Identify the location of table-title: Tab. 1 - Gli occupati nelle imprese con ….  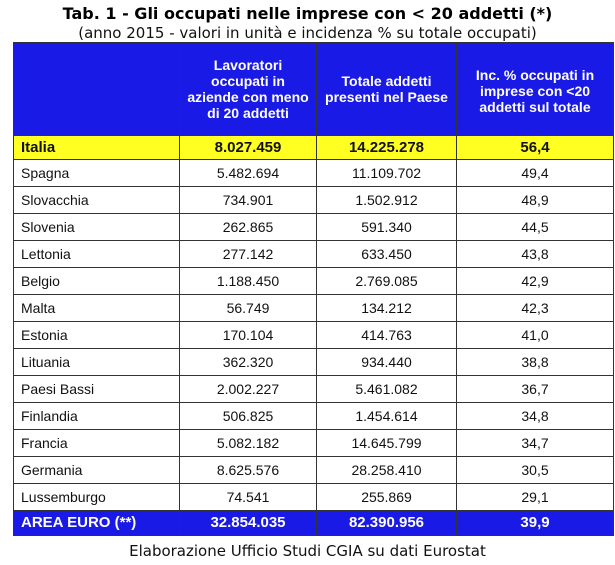
(307, 13).